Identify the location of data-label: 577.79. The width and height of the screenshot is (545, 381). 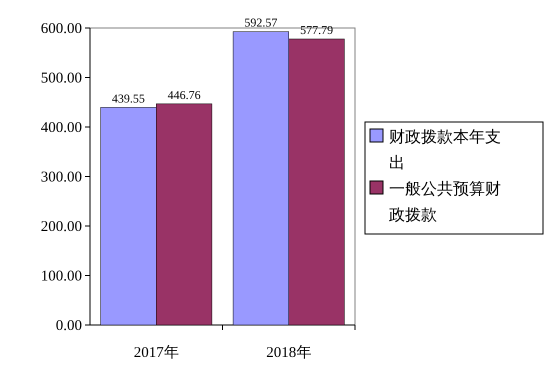
(317, 29).